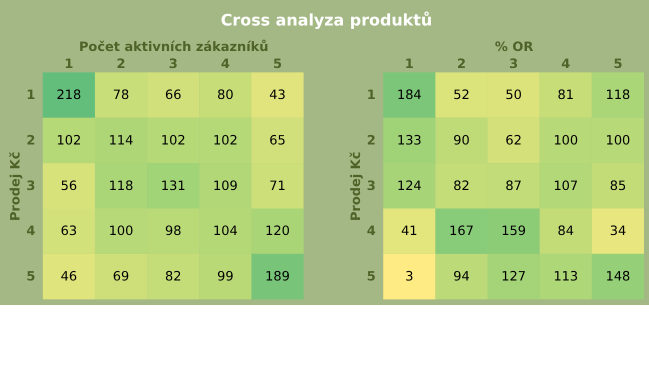 The height and width of the screenshot is (390, 649). What do you see at coordinates (513, 277) in the screenshot?
I see `data-label: 127` at bounding box center [513, 277].